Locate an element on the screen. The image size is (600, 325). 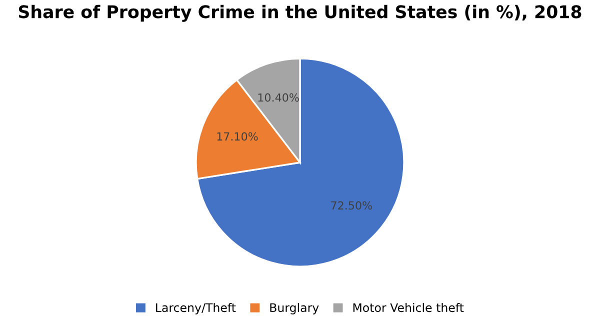
data-label: 10.40% is located at coordinates (278, 97).